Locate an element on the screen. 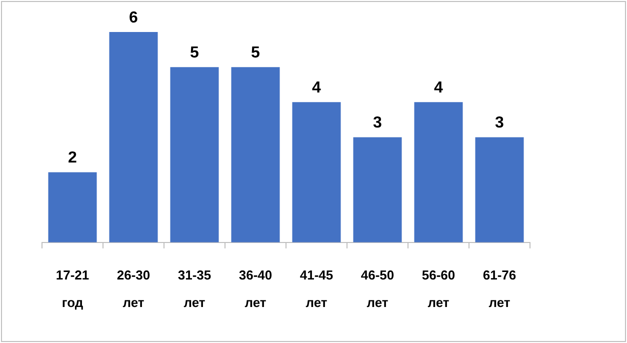  x-tick-label: 56-60 лет is located at coordinates (439, 289).